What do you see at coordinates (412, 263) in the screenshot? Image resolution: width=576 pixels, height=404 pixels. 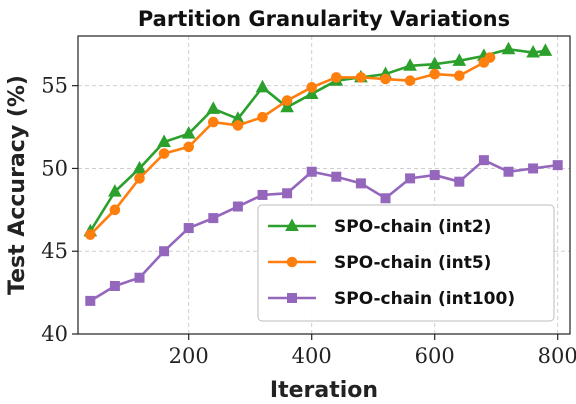 I see `legend-label: SPO-chain (int5)` at bounding box center [412, 263].